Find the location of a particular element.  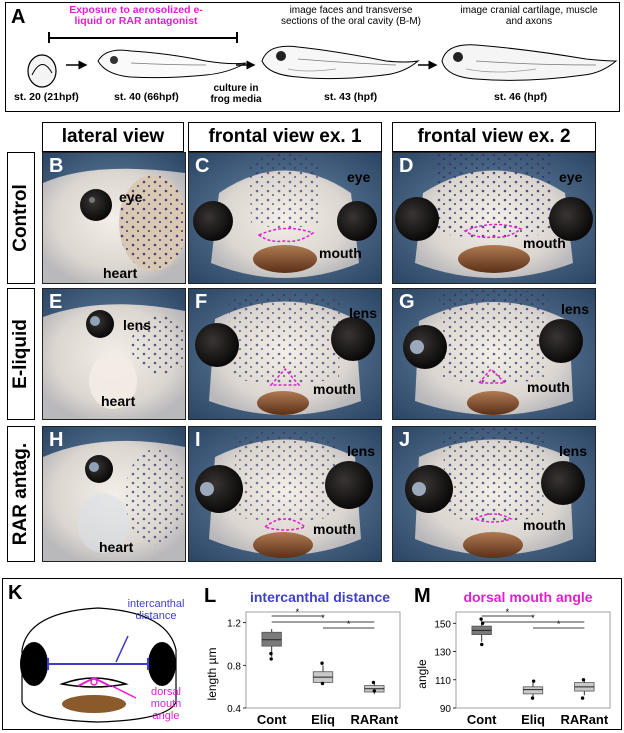

y-axis-label: angle is located at coordinates (422, 674).